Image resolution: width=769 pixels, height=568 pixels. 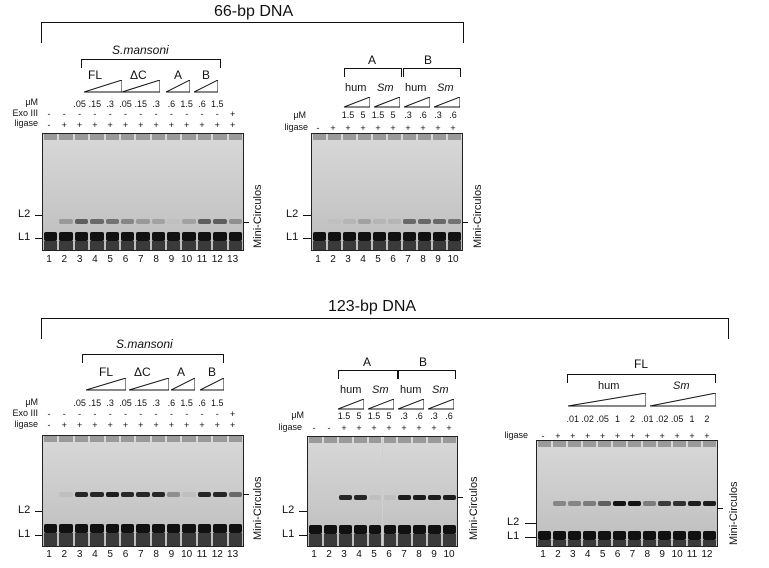 What do you see at coordinates (303, 511) in the screenshot?
I see `bottom-middle-l2-tick` at bounding box center [303, 511].